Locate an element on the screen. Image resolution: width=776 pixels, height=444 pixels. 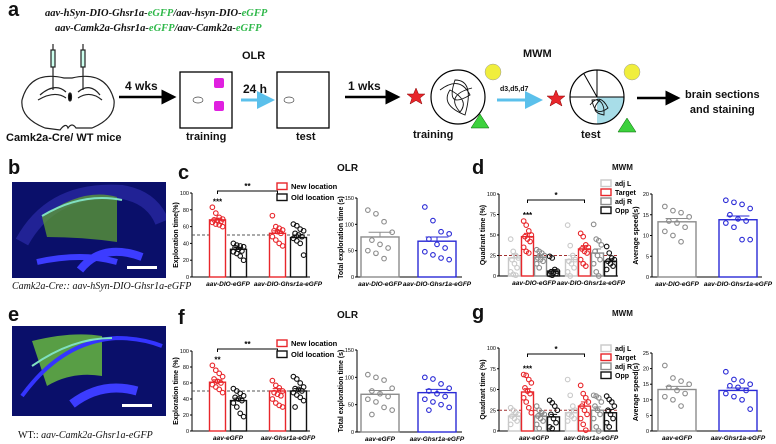
panel-label-b: b is located at coordinates (14, 168).